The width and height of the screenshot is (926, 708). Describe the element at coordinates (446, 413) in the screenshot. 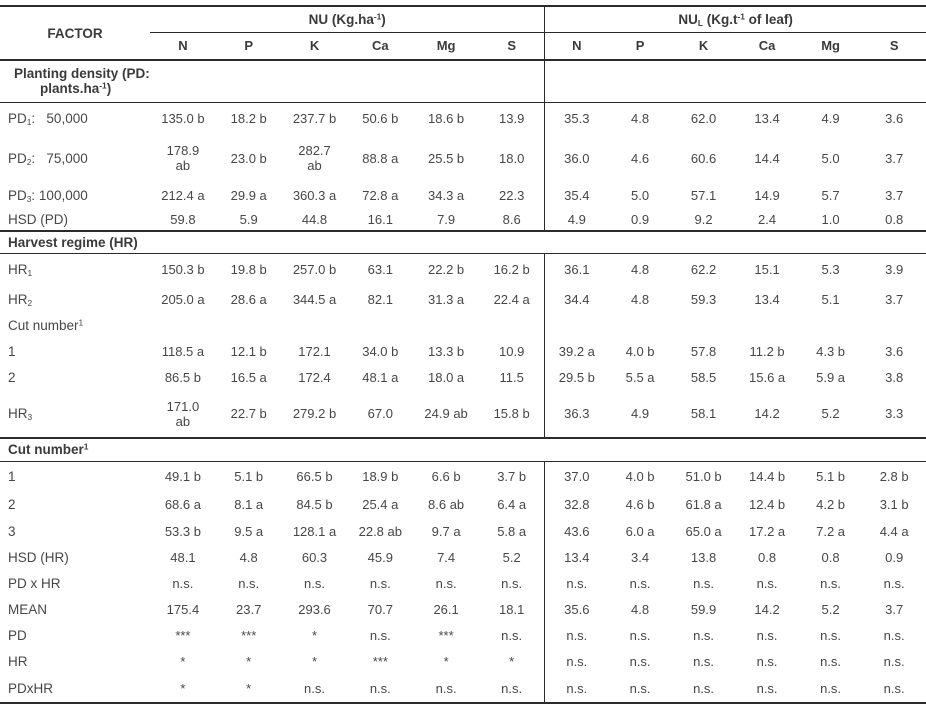

I see `value-cell: 24.9 ab` at that location.